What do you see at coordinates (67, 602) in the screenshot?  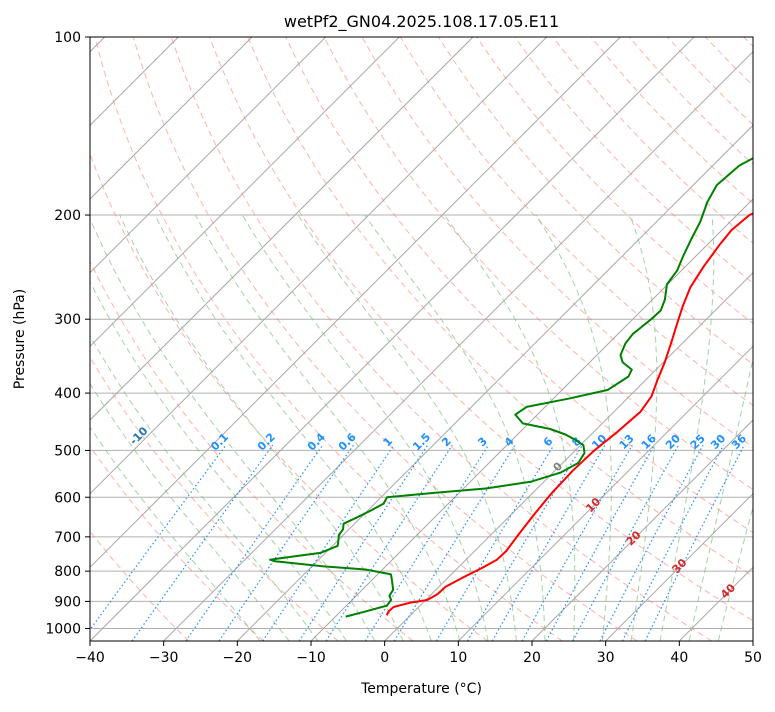 I see `y-tick-label: 900` at bounding box center [67, 602].